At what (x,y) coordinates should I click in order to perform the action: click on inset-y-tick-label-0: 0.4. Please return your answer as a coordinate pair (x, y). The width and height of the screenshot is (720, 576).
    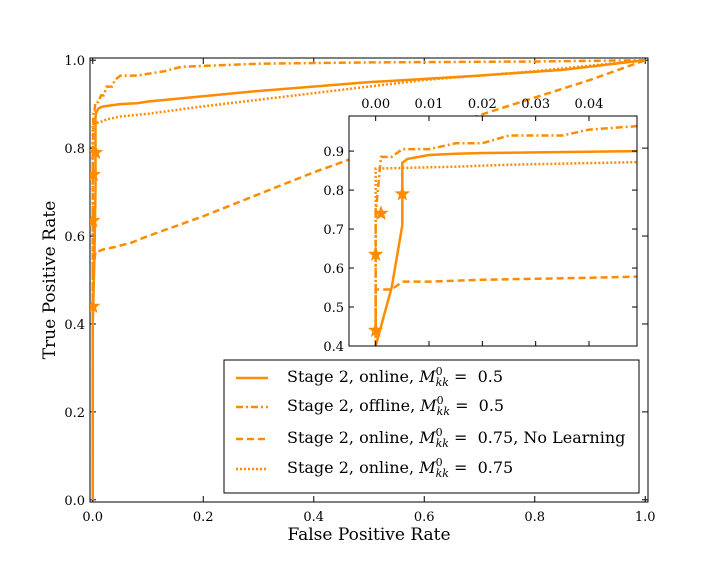
    Looking at the image, I should click on (333, 347).